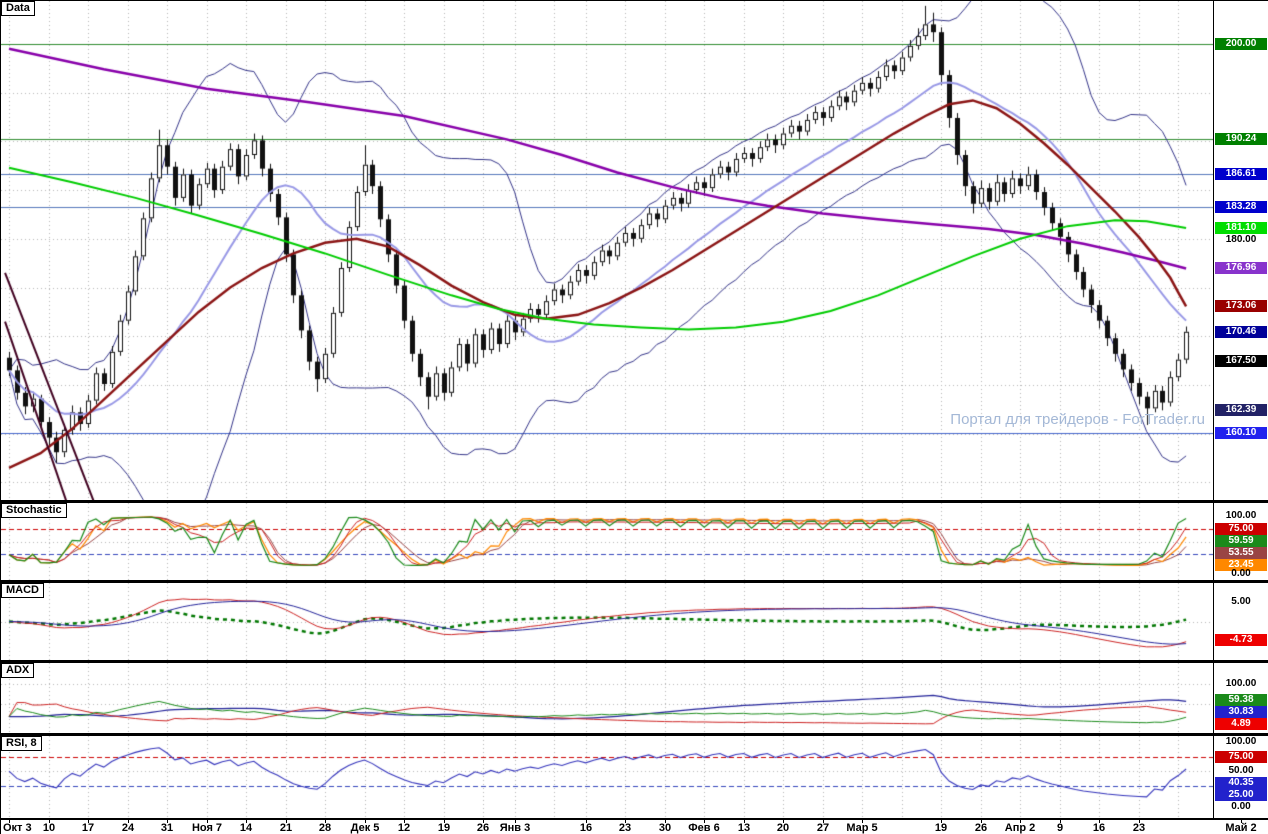 This screenshot has width=1268, height=834. Describe the element at coordinates (404, 828) in the screenshot. I see `date-label: 12` at that location.